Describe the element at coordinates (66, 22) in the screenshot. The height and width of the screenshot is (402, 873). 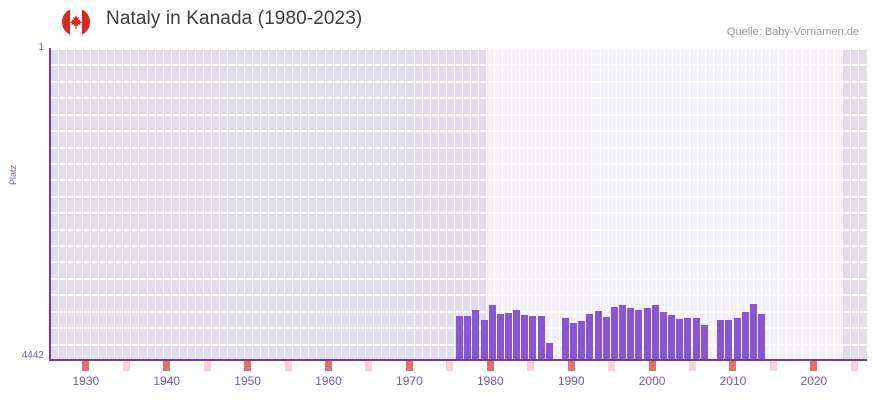
I see `flag-band-left` at that location.